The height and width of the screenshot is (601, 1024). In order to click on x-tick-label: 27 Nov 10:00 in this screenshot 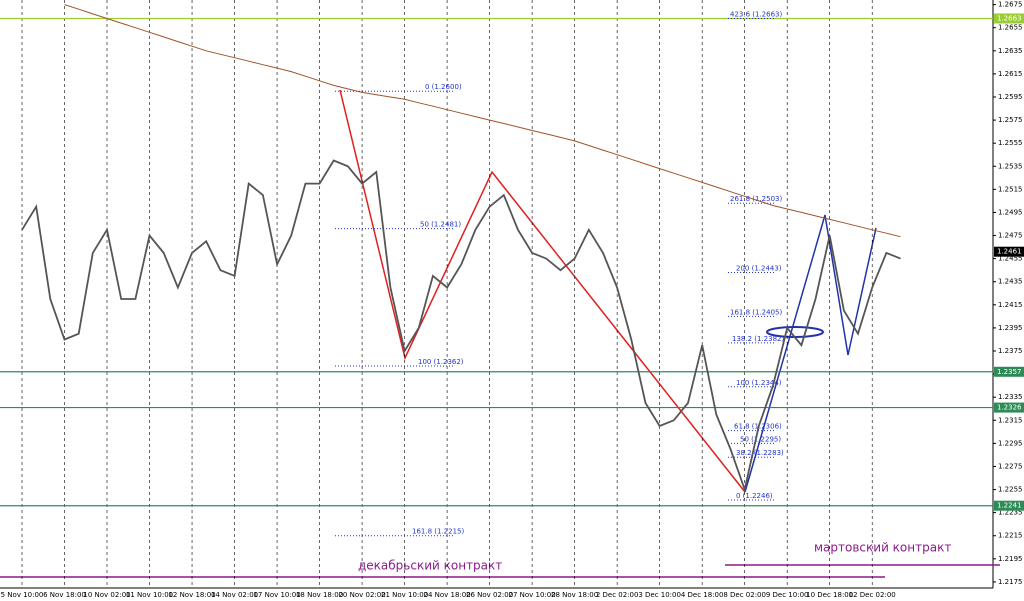, I will do `click(532, 595)`.